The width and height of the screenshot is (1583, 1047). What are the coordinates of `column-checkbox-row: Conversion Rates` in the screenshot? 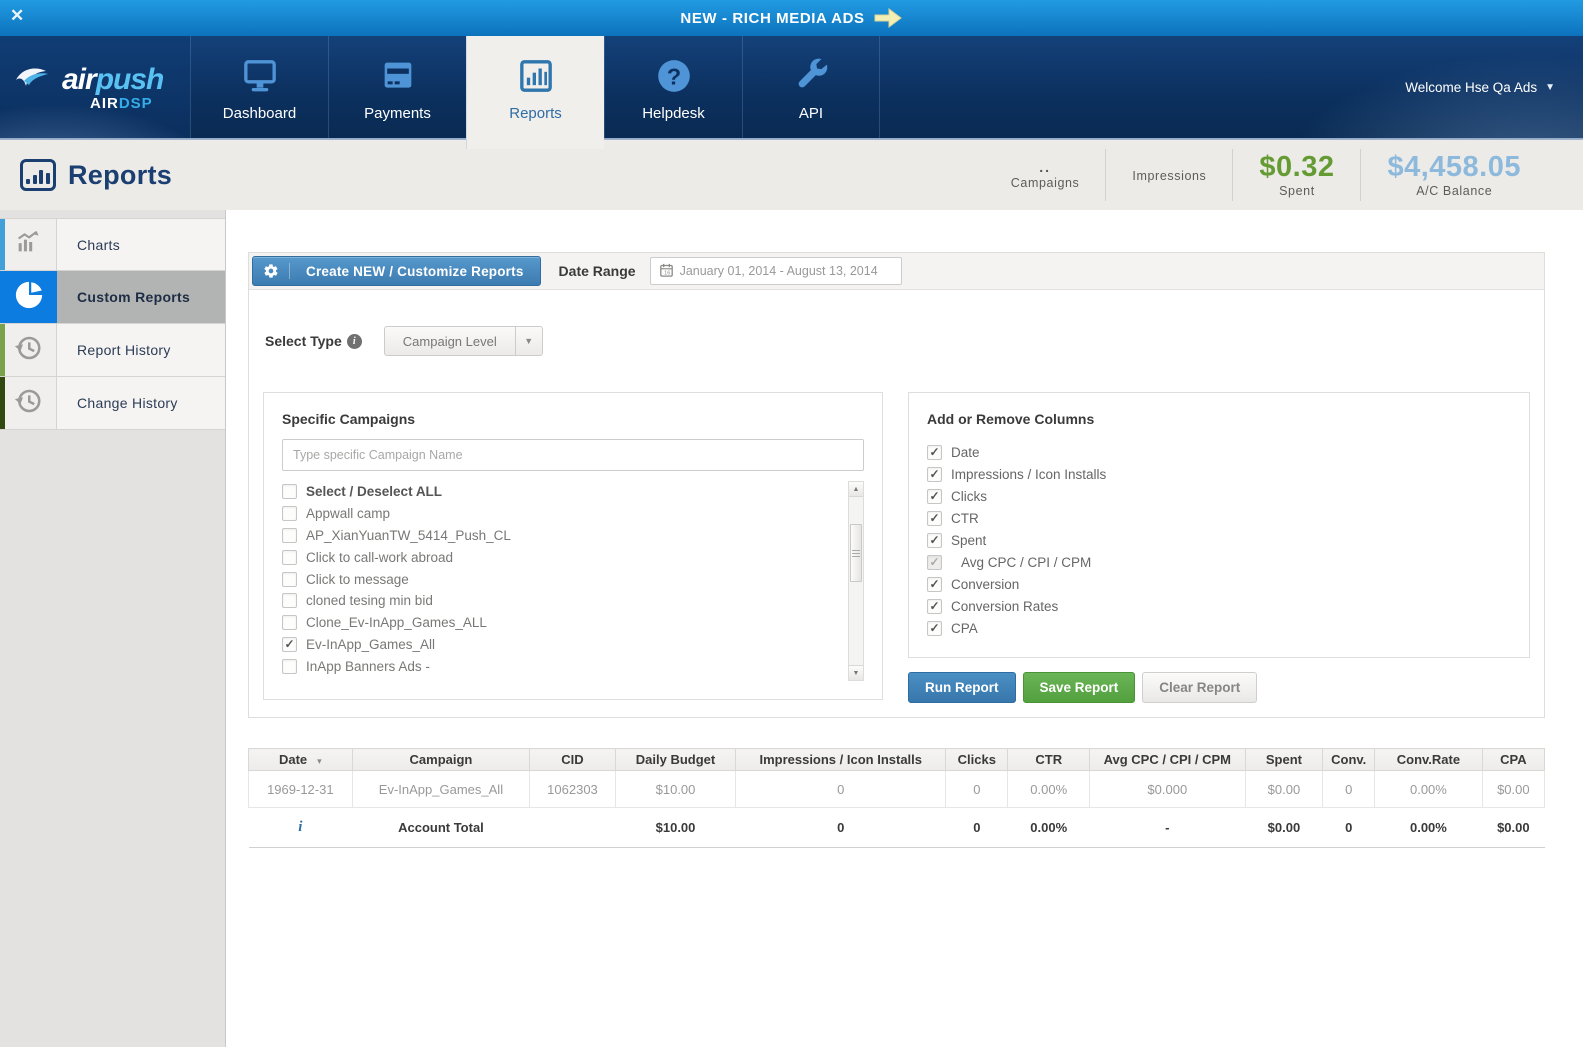 It's located at (1219, 606).